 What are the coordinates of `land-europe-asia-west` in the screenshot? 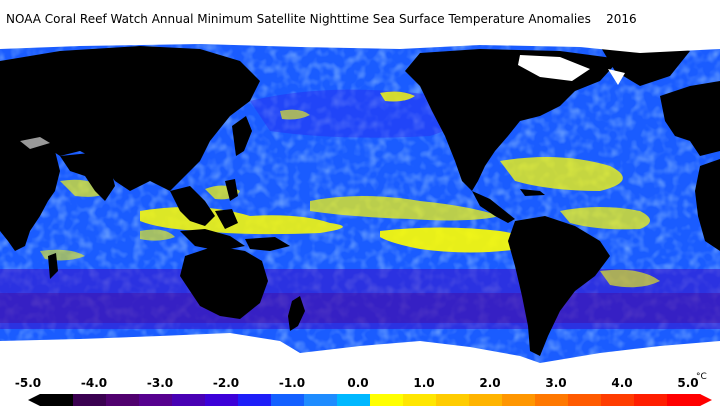 It's located at (130, 118).